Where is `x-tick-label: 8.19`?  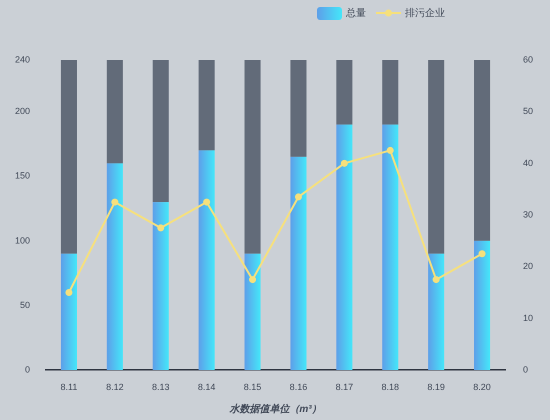
x-tick-label: 8.19 is located at coordinates (436, 387).